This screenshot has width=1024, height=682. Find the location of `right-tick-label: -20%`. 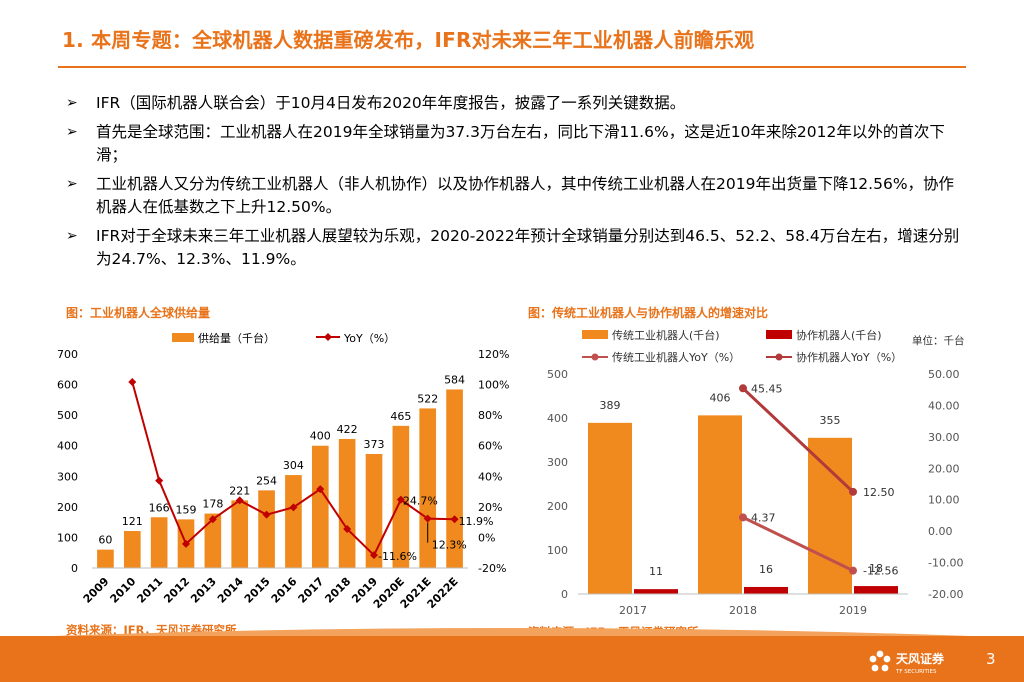

right-tick-label: -20% is located at coordinates (492, 568).